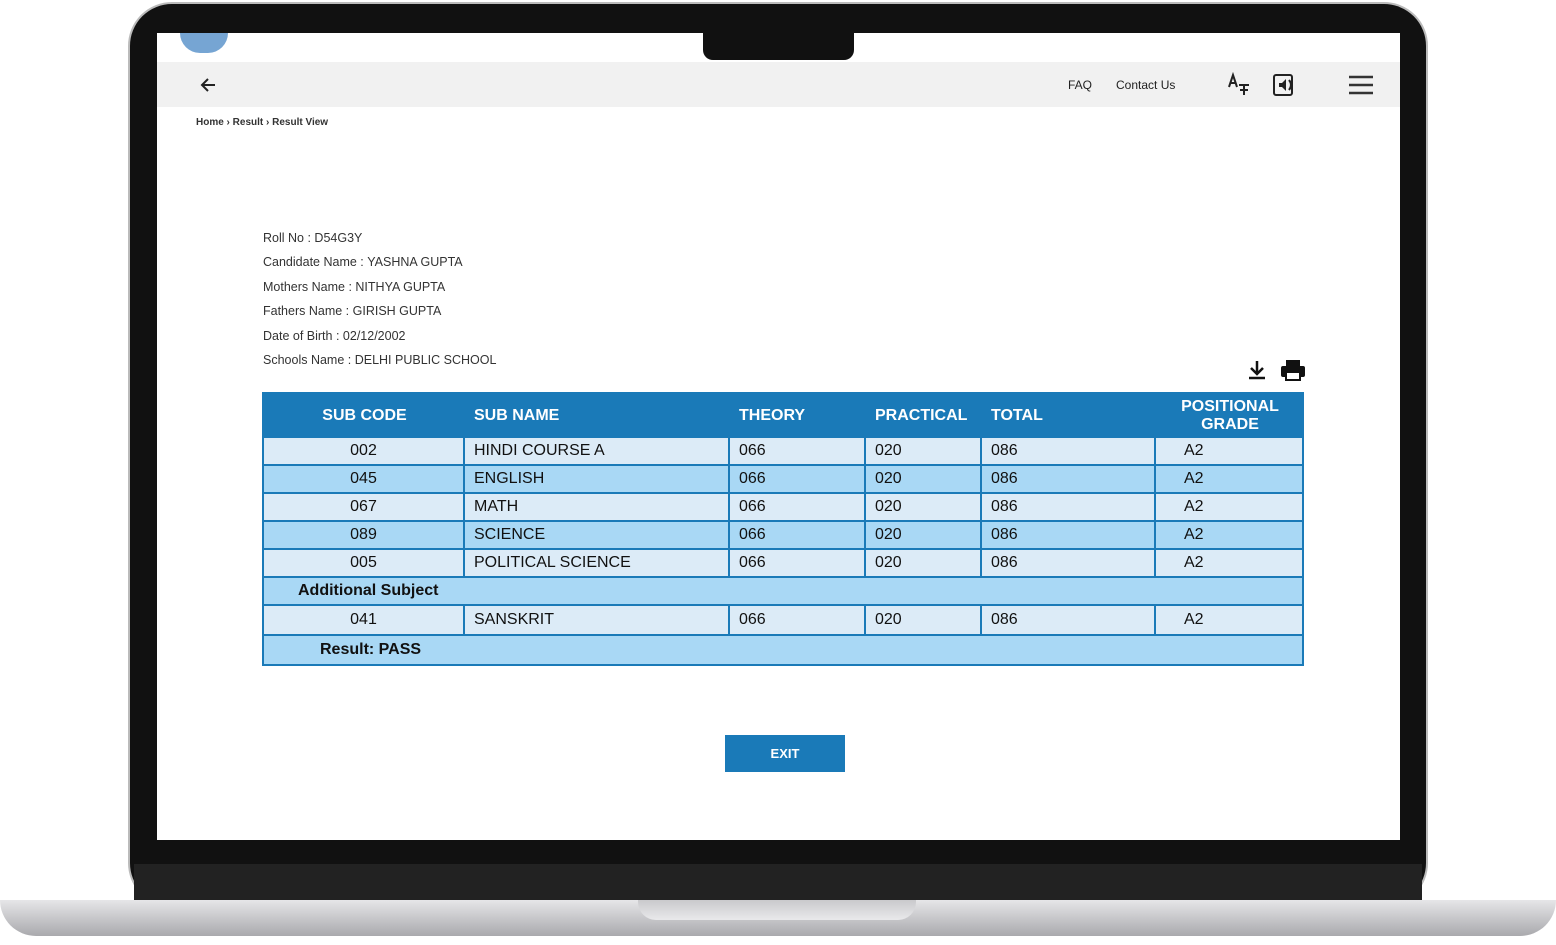  I want to click on detail-label: Fathers Name :, so click(306, 311).